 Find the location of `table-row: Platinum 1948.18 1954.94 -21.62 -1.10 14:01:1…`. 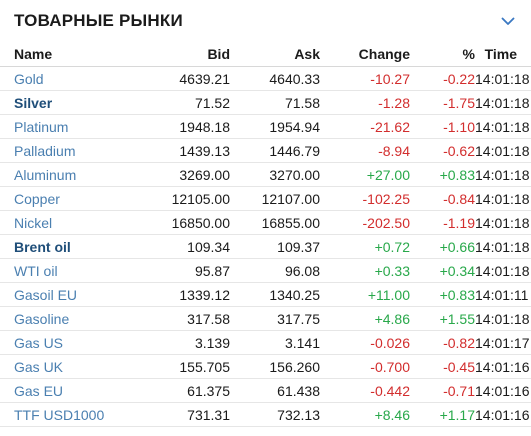

table-row: Platinum 1948.18 1954.94 -21.62 -1.10 14:01:1… is located at coordinates (265, 126).